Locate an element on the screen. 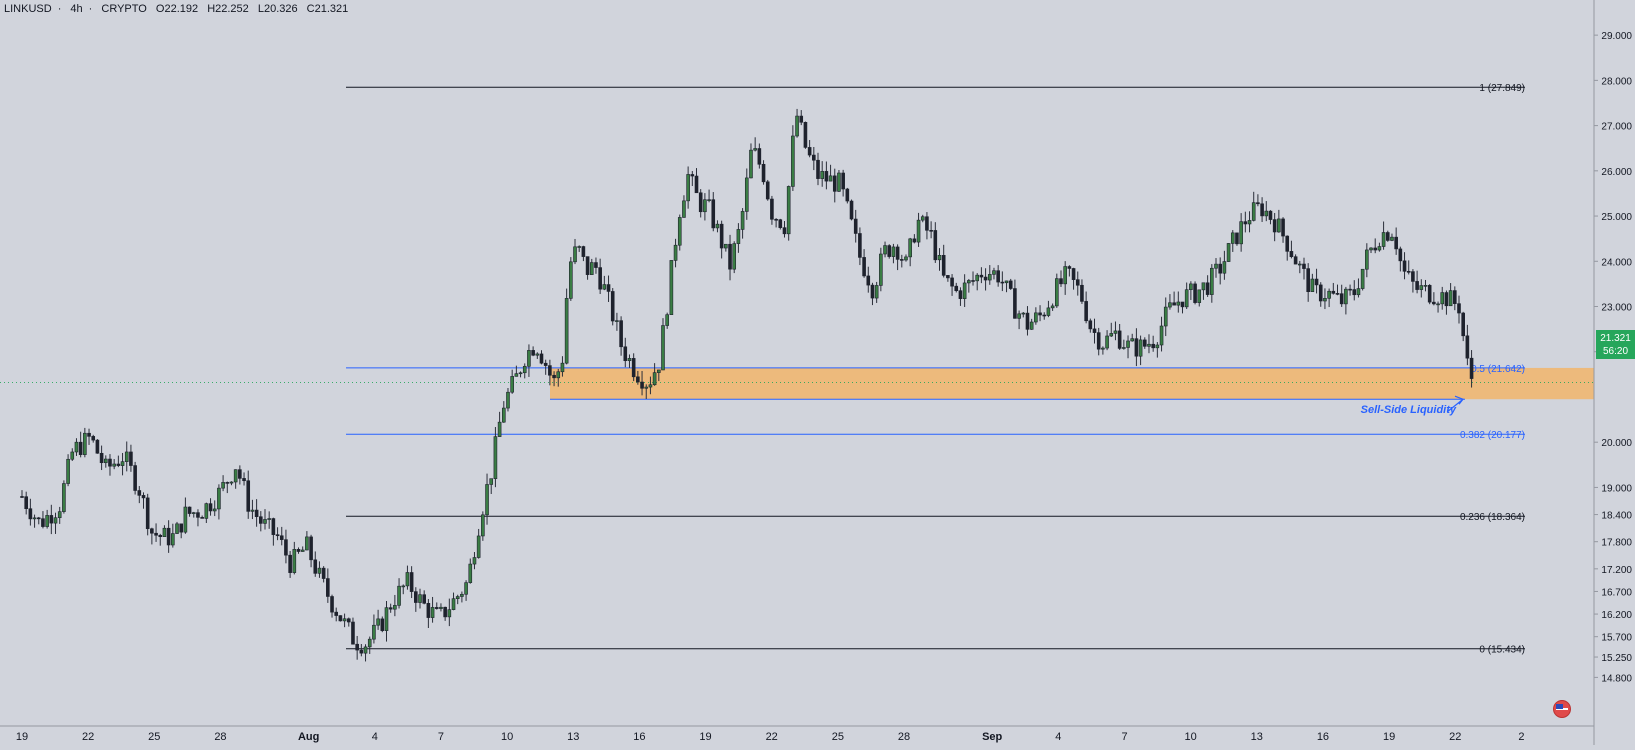 This screenshot has width=1635, height=750. x-axis-tick-label: 22 is located at coordinates (1455, 737).